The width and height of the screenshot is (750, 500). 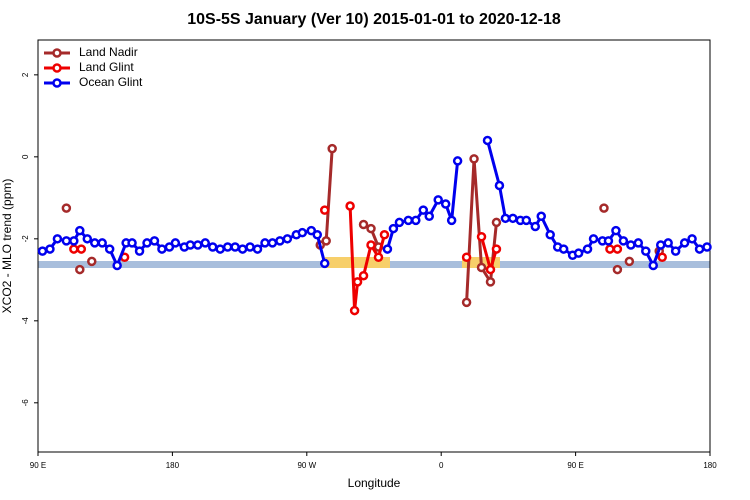 I want to click on y-tick-label: -4, so click(x=25, y=321).